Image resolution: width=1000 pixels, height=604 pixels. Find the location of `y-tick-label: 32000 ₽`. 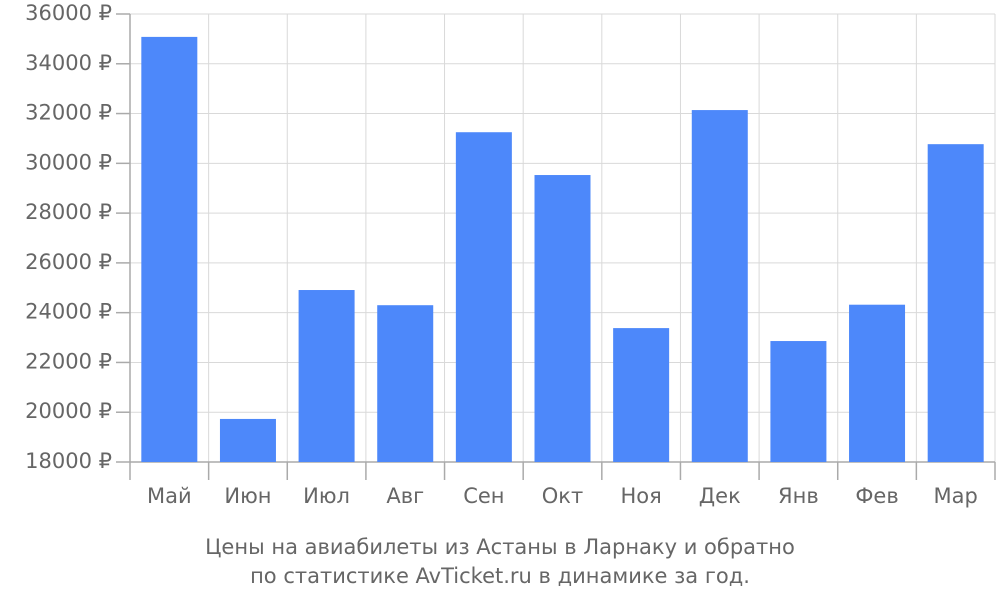

y-tick-label: 32000 ₽ is located at coordinates (68, 113).